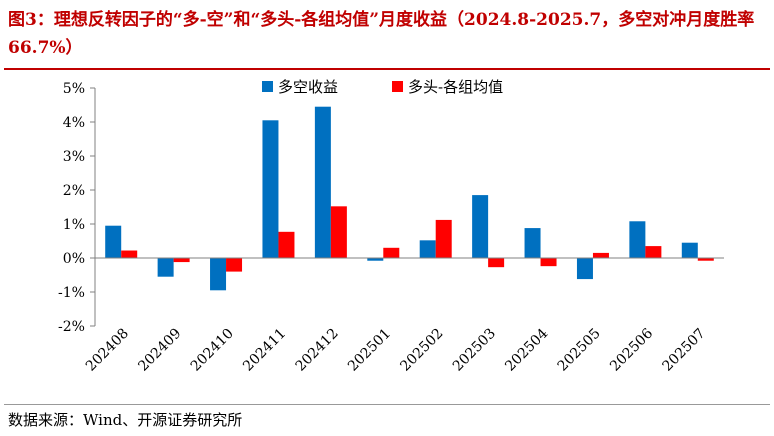 This screenshot has width=774, height=436. What do you see at coordinates (107, 350) in the screenshot?
I see `x-tick-label: 202408` at bounding box center [107, 350].